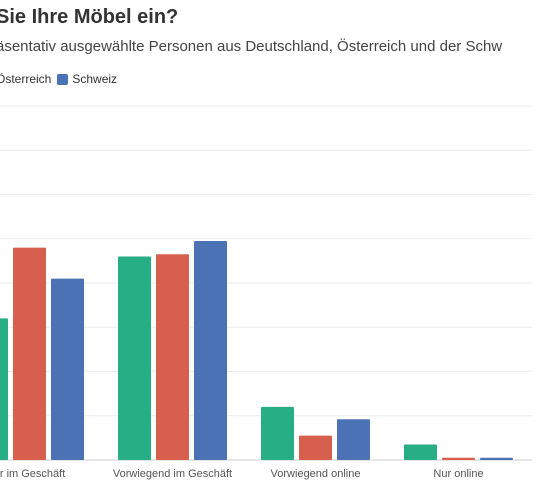  What do you see at coordinates (67, 369) in the screenshot?
I see `bar-nur-im-geschaeft-schweiz` at bounding box center [67, 369].